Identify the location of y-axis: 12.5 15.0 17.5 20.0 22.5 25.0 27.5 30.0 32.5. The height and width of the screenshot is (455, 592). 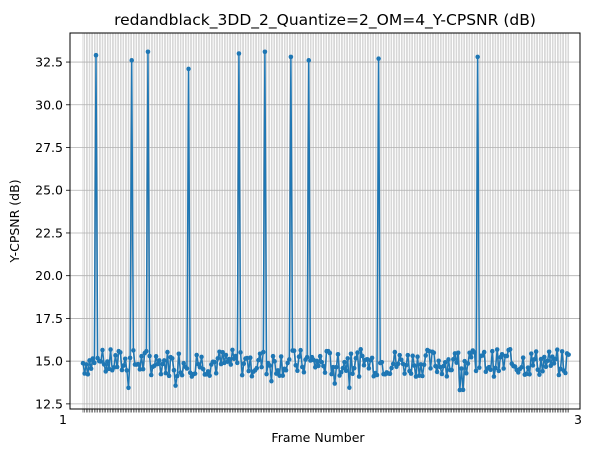
(52, 233).